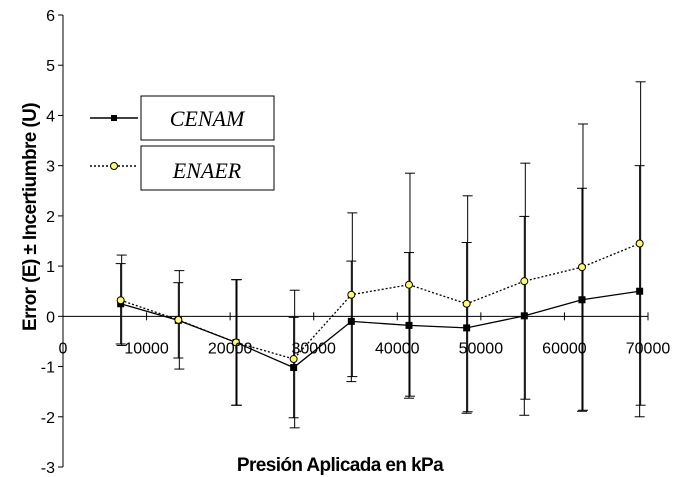  What do you see at coordinates (114, 118) in the screenshot?
I see `legend-marker-cenam` at bounding box center [114, 118].